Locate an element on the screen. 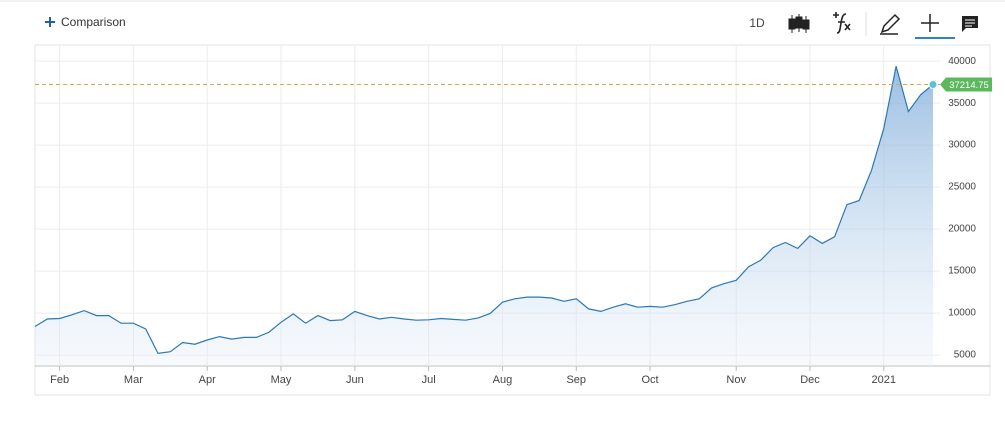 This screenshot has width=1005, height=423. x-tick-label: Nov is located at coordinates (736, 380).